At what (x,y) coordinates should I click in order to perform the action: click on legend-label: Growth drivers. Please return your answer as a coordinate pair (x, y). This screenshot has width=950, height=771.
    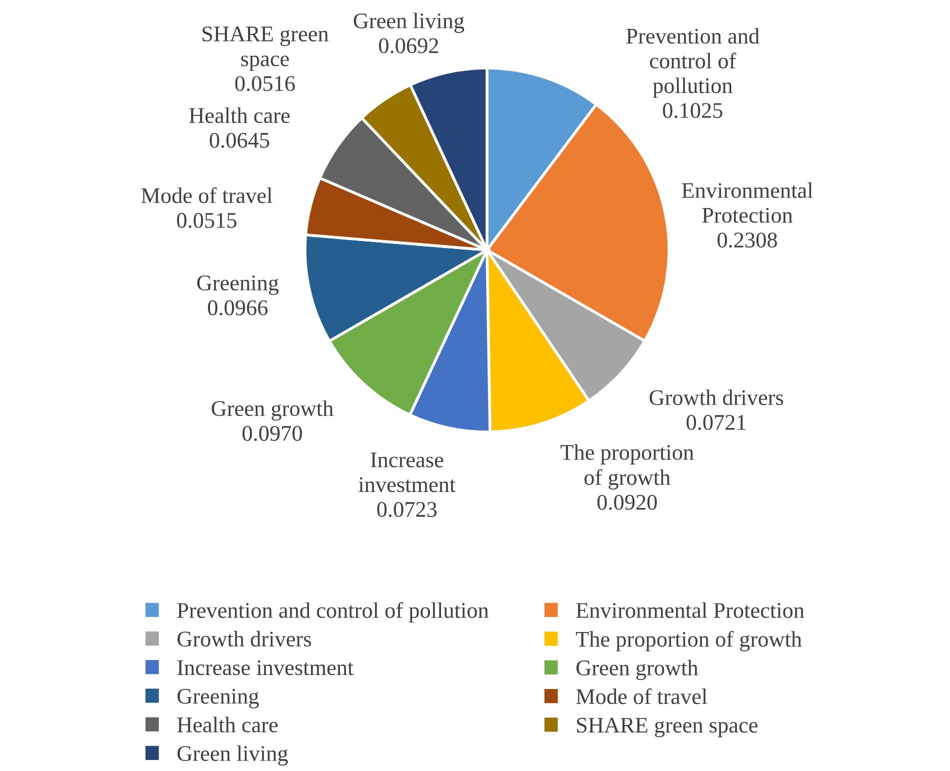
    Looking at the image, I should click on (244, 638).